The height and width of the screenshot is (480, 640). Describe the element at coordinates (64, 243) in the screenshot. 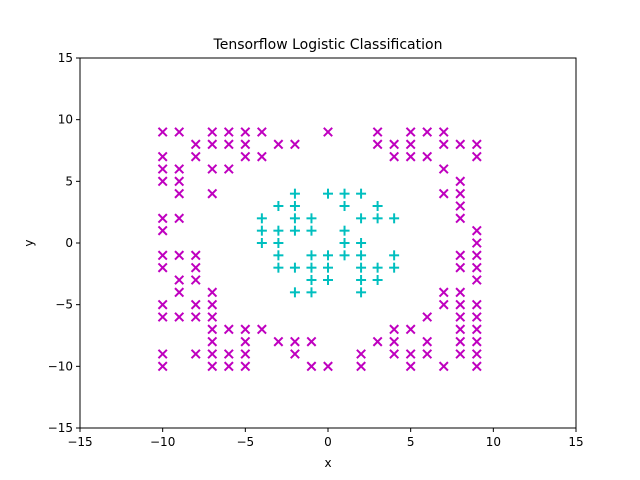

I see `y-axis: −15 −10 −5 0 5 10 15` at that location.